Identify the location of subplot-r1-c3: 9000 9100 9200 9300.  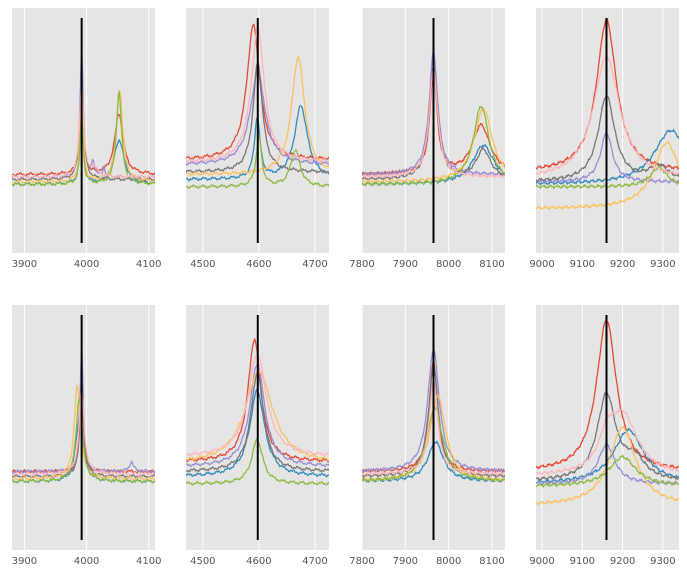
(604, 436).